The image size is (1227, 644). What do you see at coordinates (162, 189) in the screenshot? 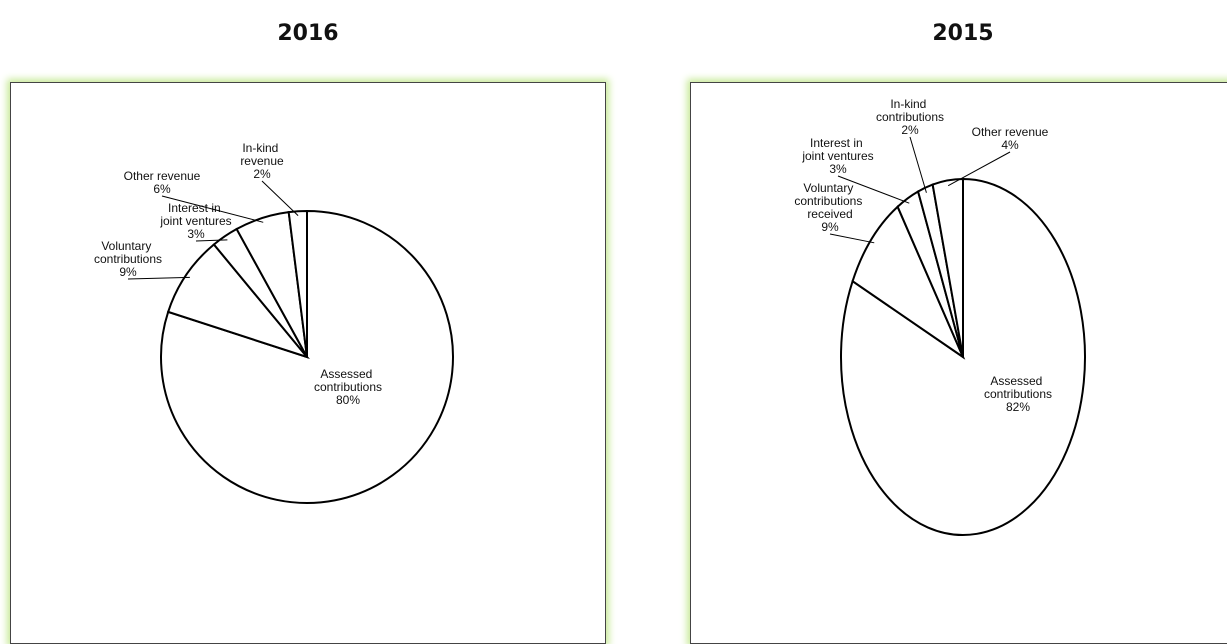
I see `value-label: 6%` at bounding box center [162, 189].